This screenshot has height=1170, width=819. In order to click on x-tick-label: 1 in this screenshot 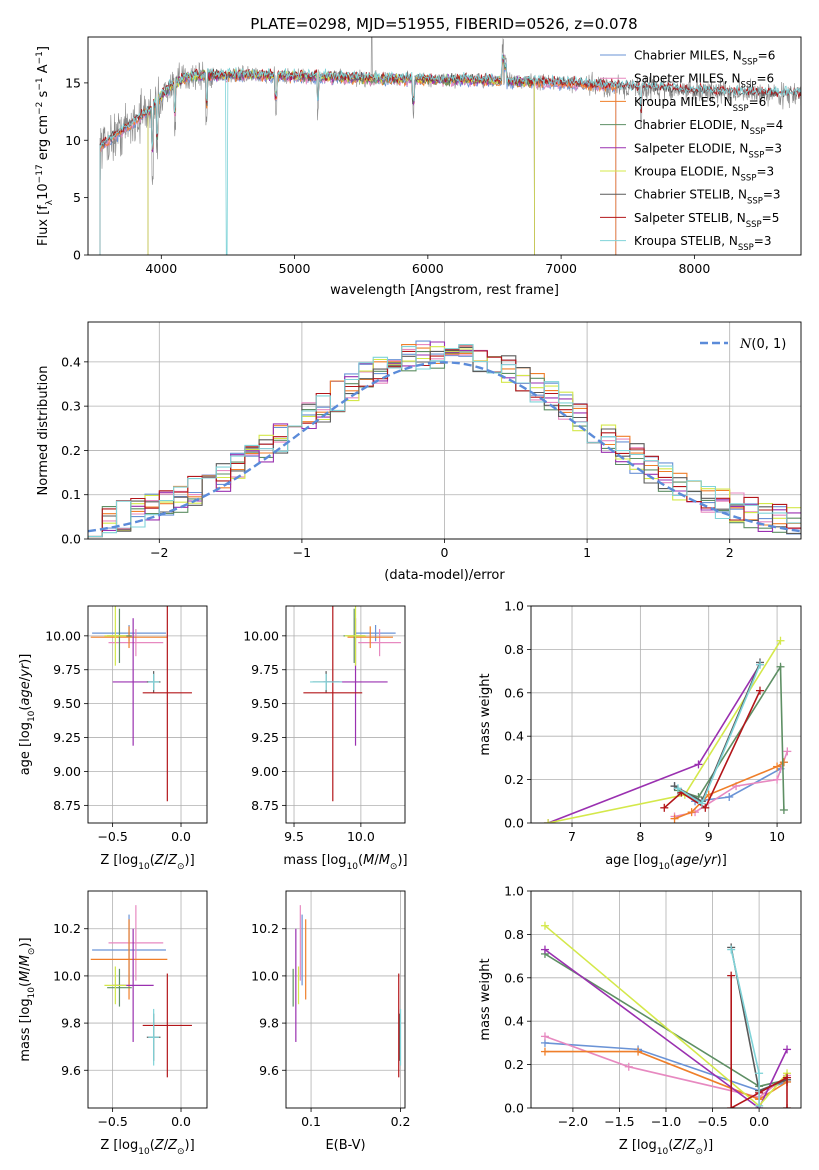, I will do `click(587, 552)`.